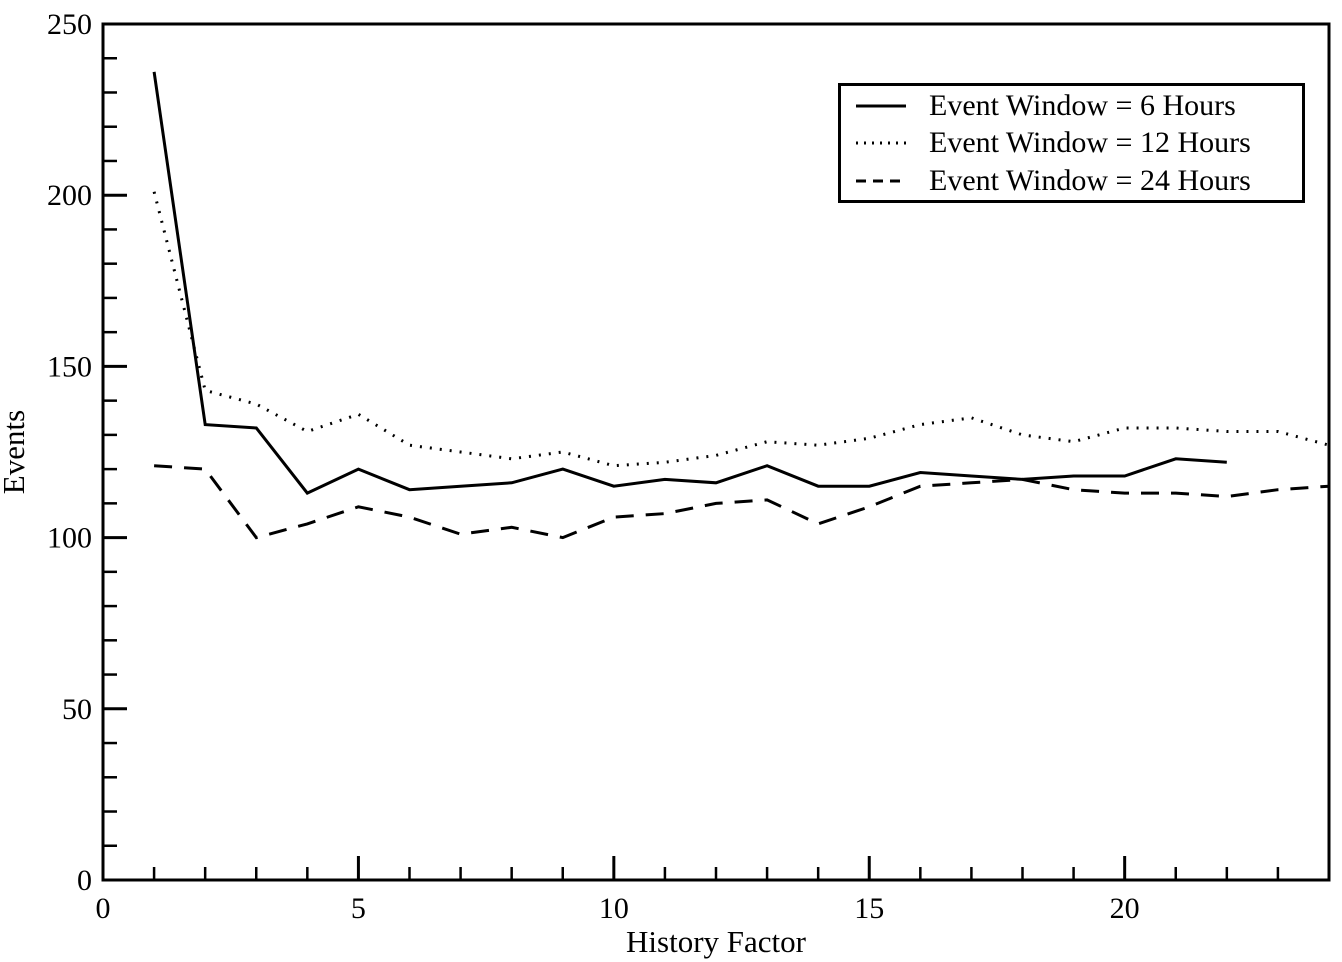 This screenshot has height=962, width=1342. What do you see at coordinates (69, 366) in the screenshot?
I see `y-tick-label: 150` at bounding box center [69, 366].